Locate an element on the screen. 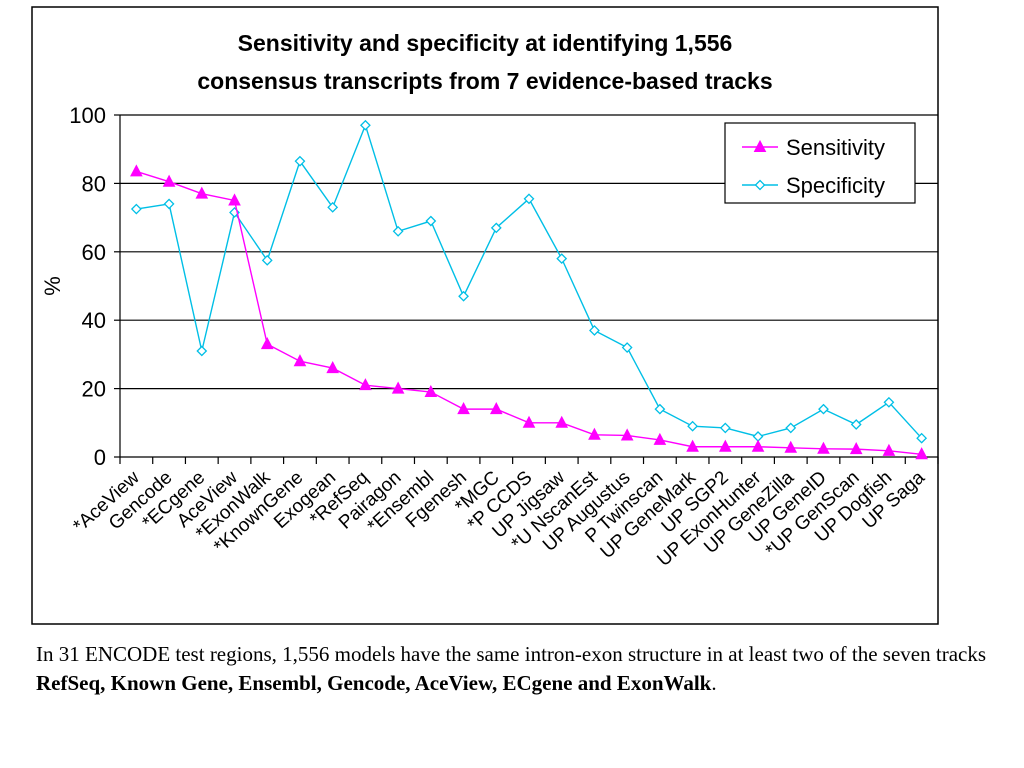 The height and width of the screenshot is (768, 1024). y-tick-label: 60 is located at coordinates (94, 252).